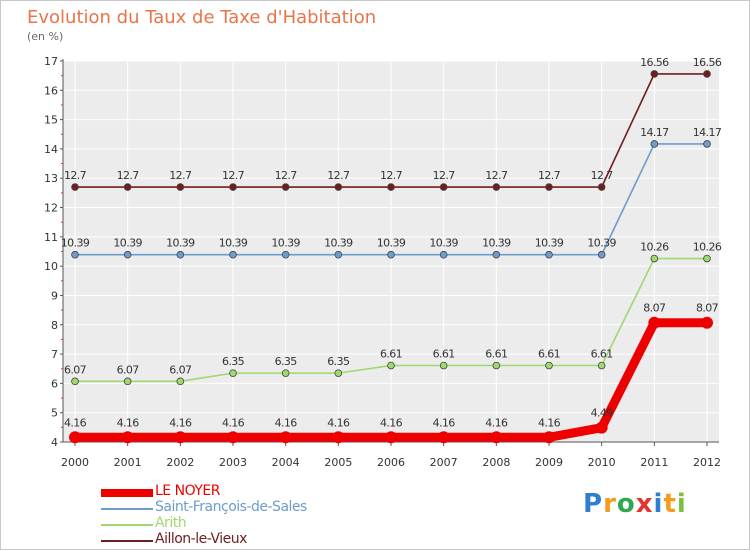  What do you see at coordinates (626, 504) in the screenshot?
I see `logo-letter: o` at bounding box center [626, 504].